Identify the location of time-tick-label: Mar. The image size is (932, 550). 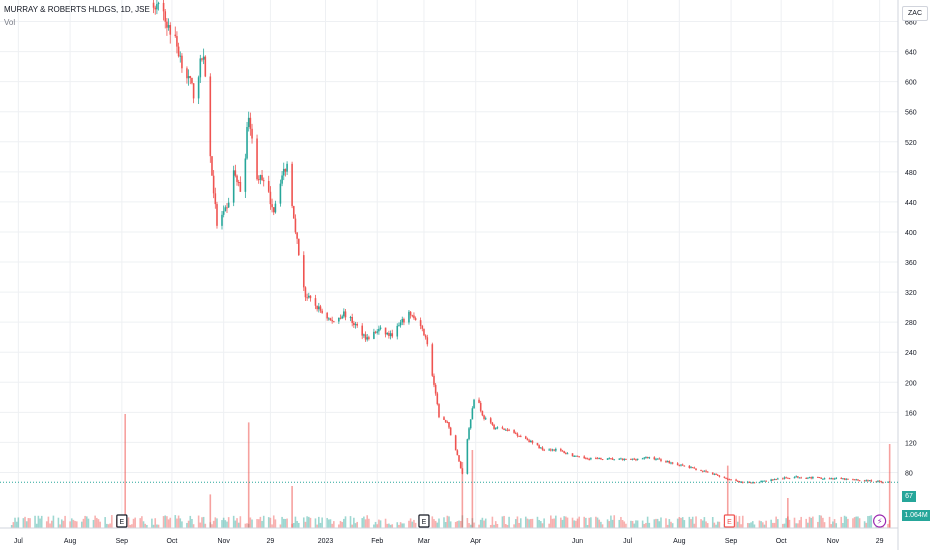
(424, 541).